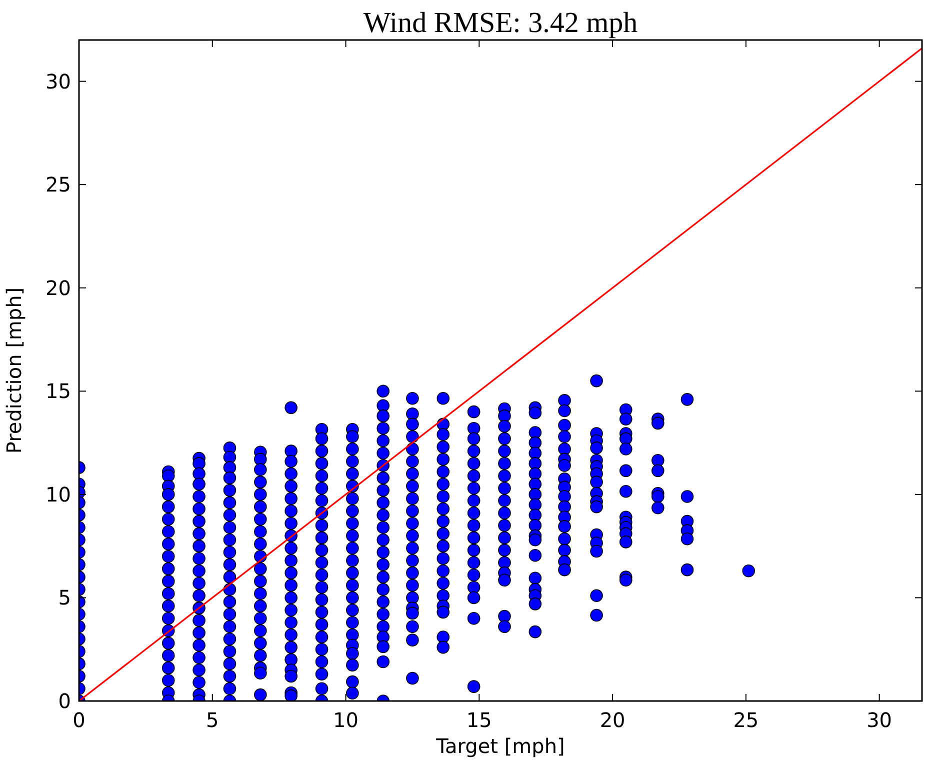  Describe the element at coordinates (58, 81) in the screenshot. I see `y-tick-label: 30` at that location.